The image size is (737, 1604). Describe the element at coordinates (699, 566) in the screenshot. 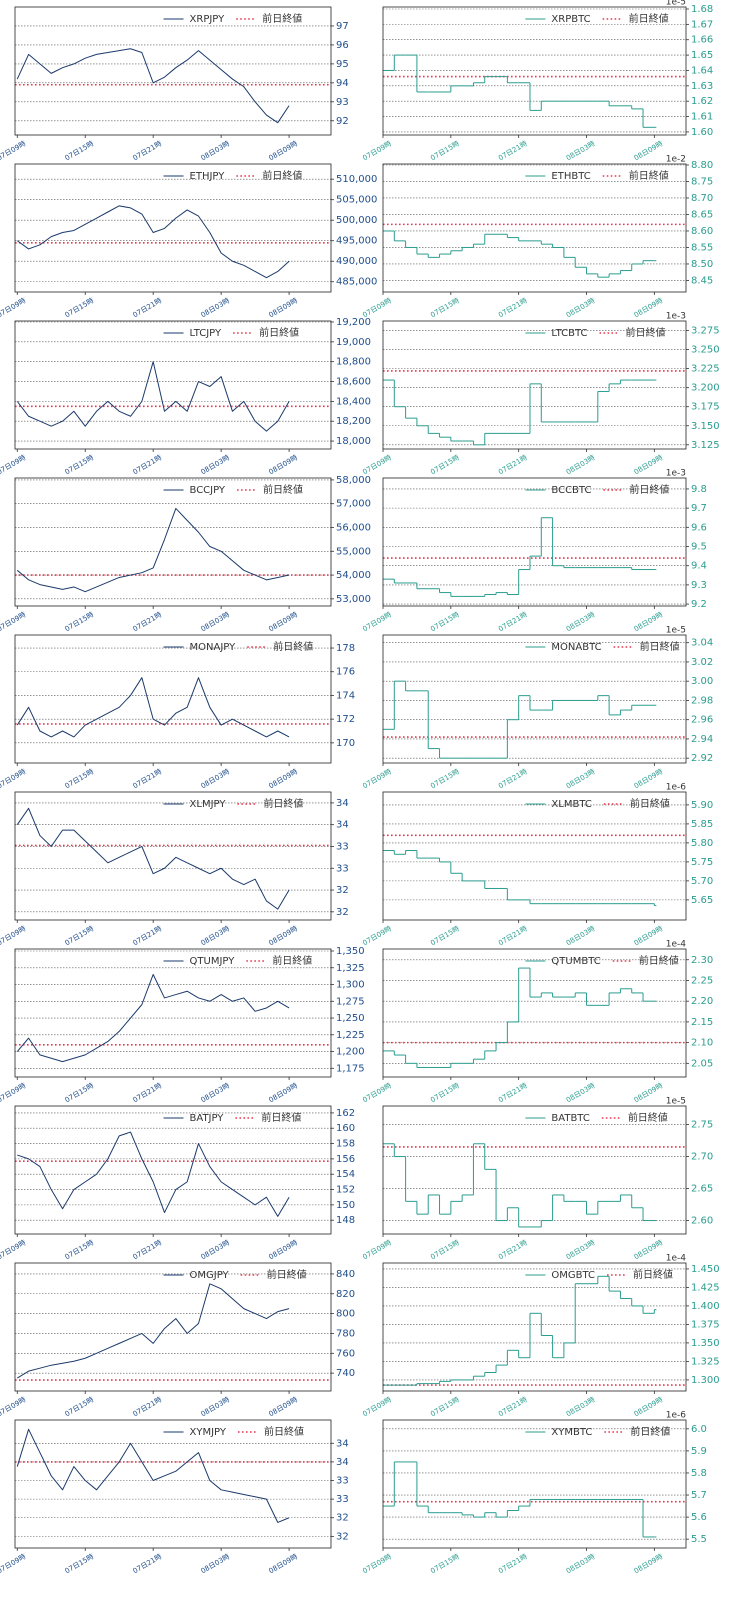

I see `y-tick-label: 9.4` at that location.